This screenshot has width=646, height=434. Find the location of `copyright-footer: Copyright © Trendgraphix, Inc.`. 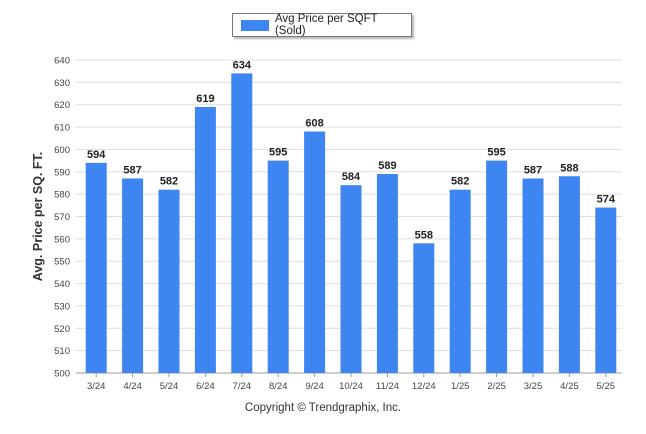

copyright-footer: Copyright © Trendgraphix, Inc. is located at coordinates (323, 408).